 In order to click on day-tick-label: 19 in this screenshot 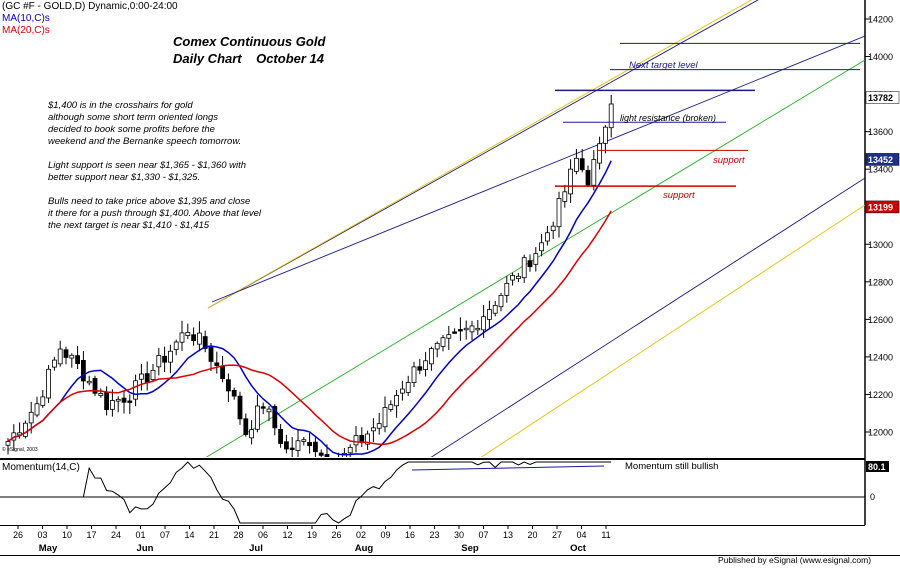, I will do `click(312, 535)`.